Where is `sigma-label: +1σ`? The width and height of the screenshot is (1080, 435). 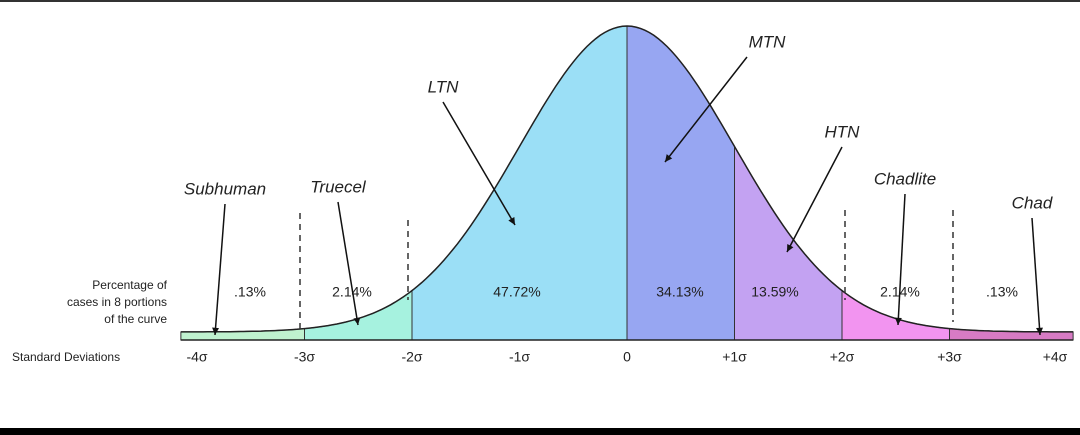 sigma-label: +1σ is located at coordinates (734, 357).